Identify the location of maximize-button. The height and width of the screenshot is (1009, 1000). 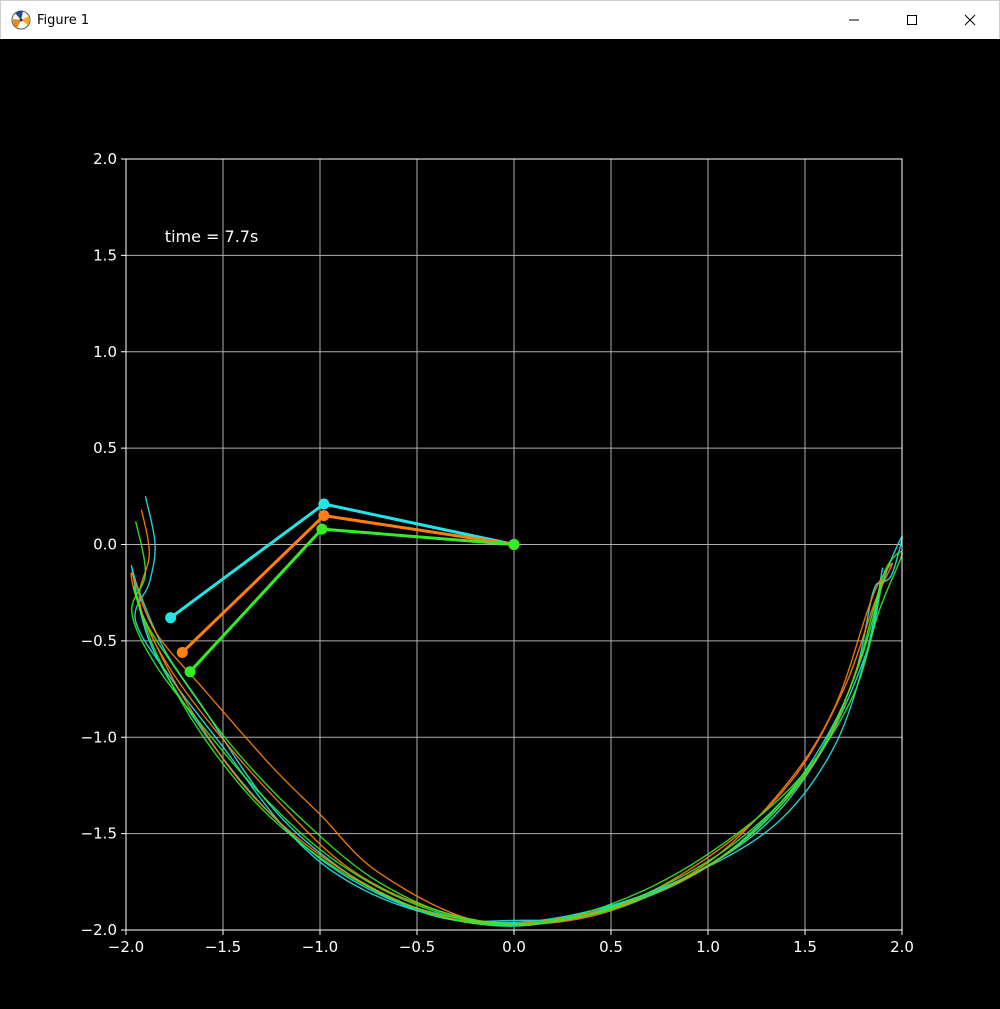
(912, 20).